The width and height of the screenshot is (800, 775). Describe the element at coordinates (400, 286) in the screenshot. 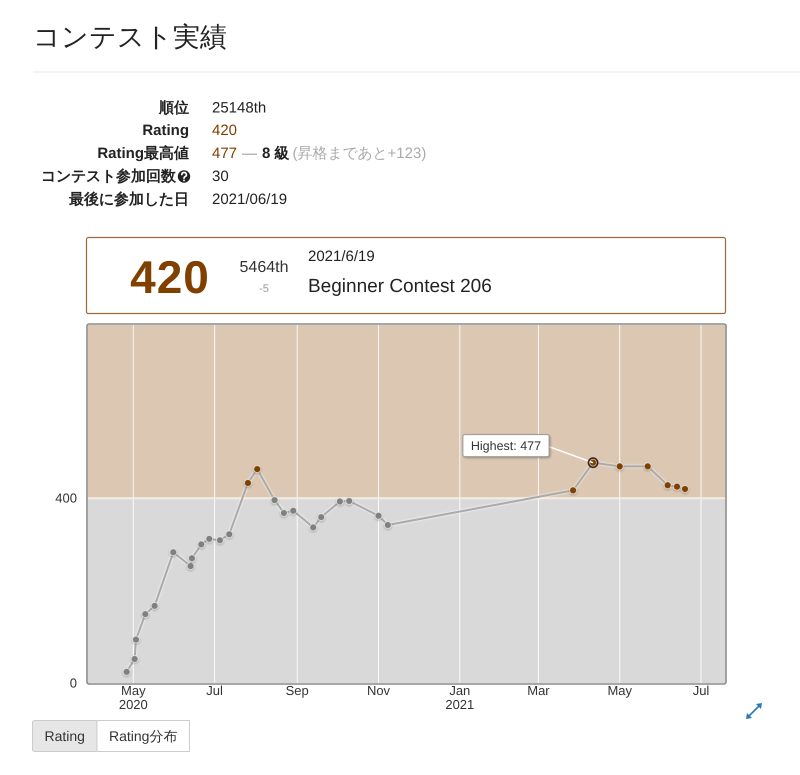

I see `text: Beginner Contest 206` at that location.